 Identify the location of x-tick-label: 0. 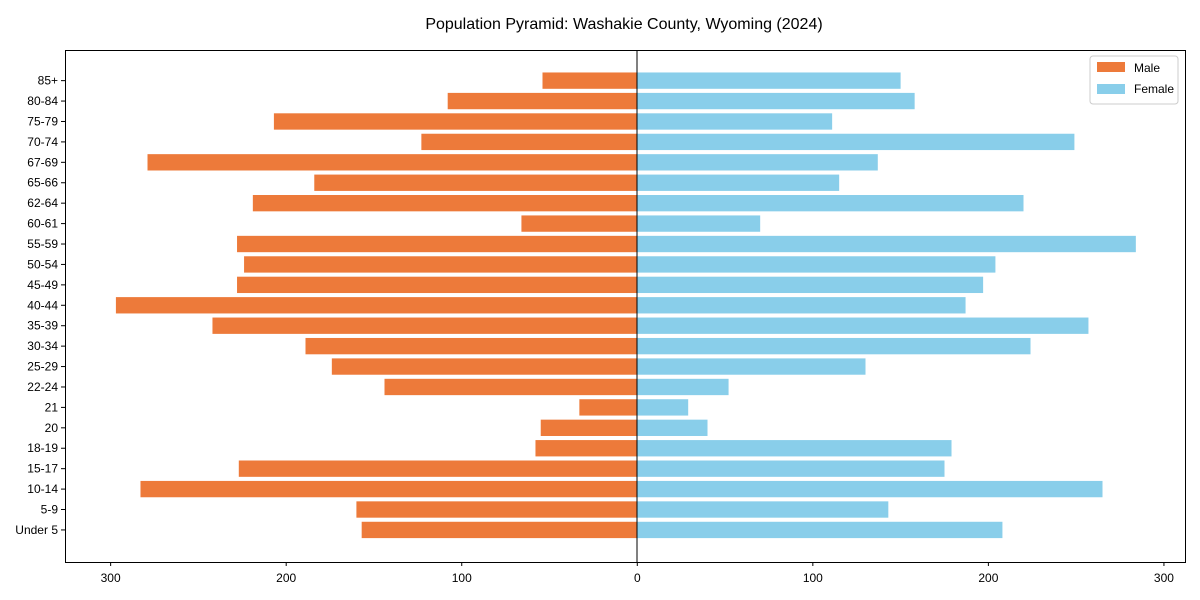
(637, 578).